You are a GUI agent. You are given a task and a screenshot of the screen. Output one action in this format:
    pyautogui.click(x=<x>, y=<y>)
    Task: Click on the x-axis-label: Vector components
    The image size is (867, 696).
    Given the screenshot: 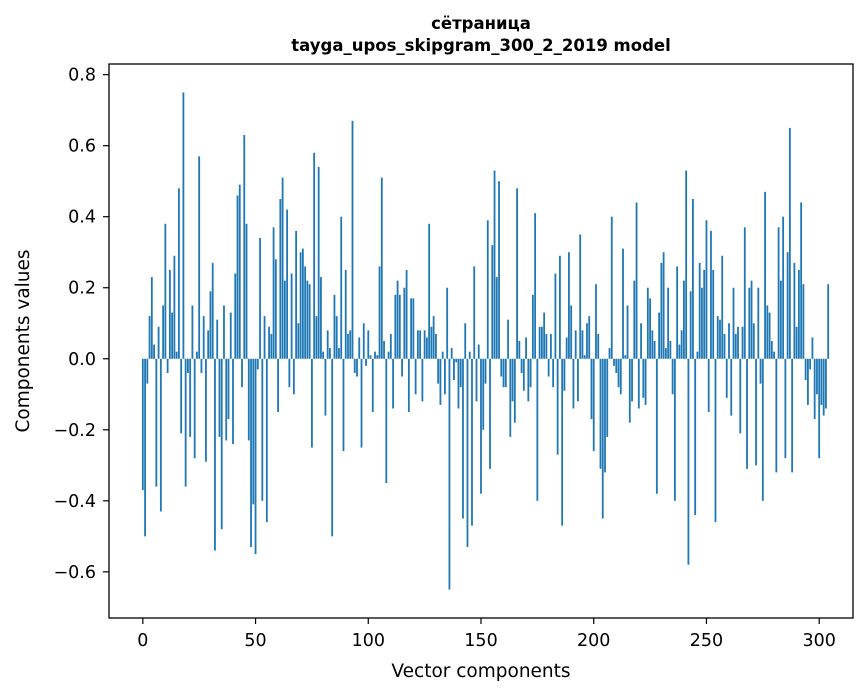 What is the action you would take?
    pyautogui.click(x=480, y=671)
    